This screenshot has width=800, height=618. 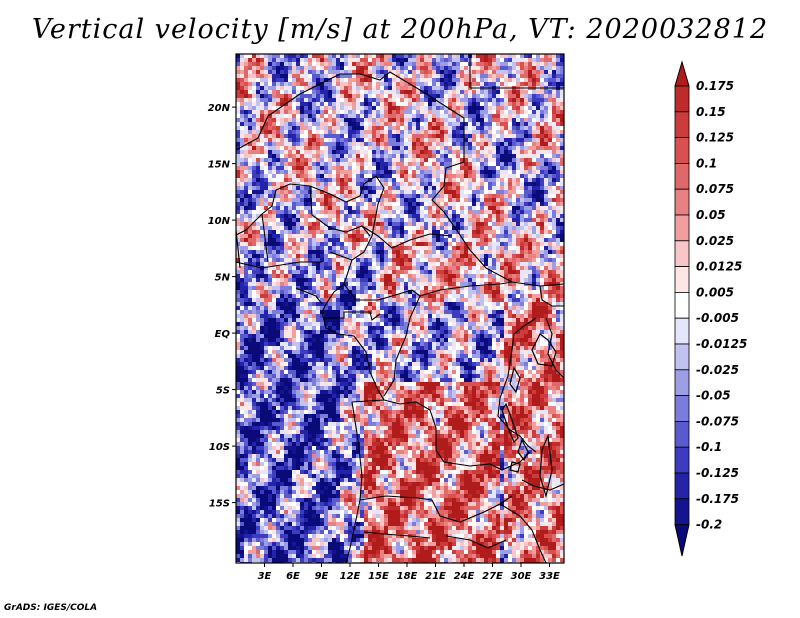 I want to click on colorbar-label: -0.125, so click(x=717, y=473).